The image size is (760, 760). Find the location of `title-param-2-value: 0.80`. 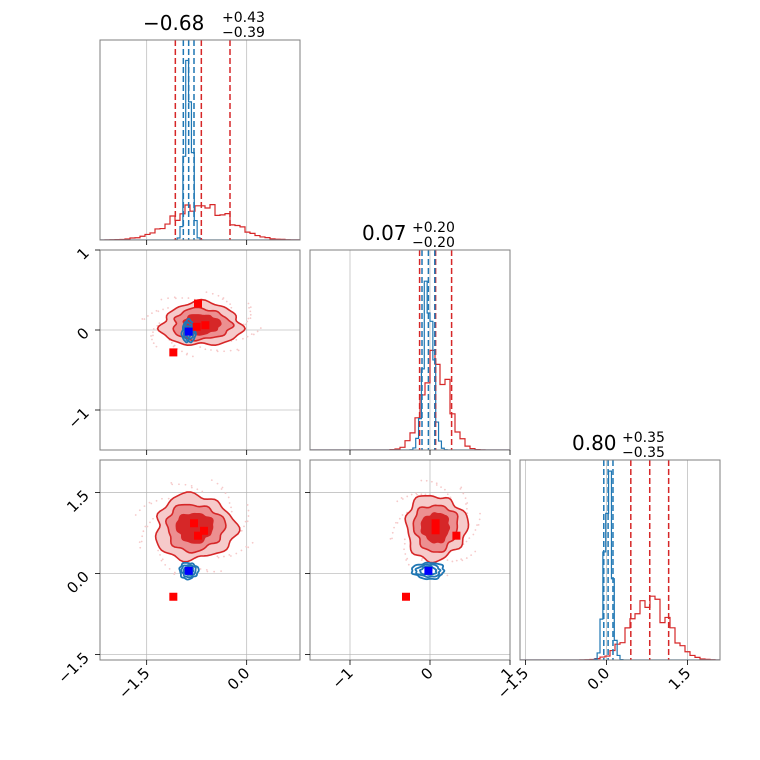

title-param-2-value: 0.80 is located at coordinates (594, 443).